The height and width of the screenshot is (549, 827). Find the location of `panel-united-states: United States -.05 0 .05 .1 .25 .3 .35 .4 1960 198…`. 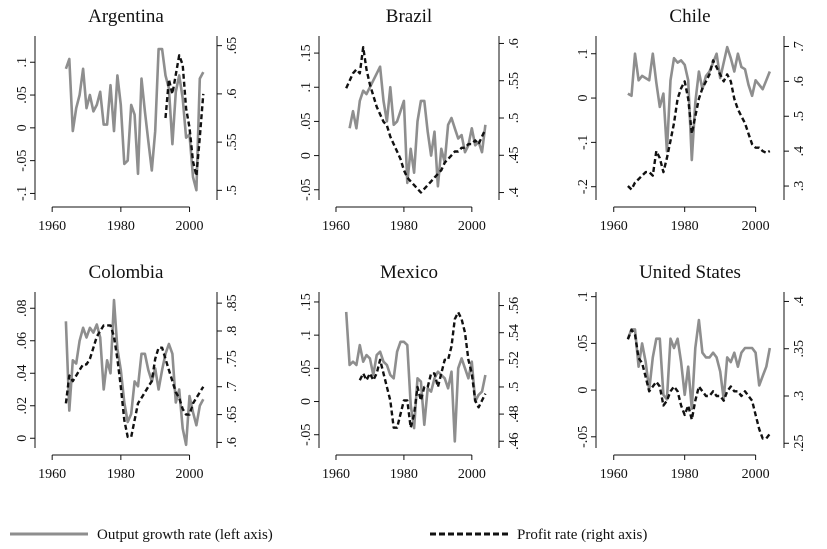

panel-united-states: United States -.05 0 .05 .1 .25 .3 .35 .4 1960 198… is located at coordinates (691, 372).